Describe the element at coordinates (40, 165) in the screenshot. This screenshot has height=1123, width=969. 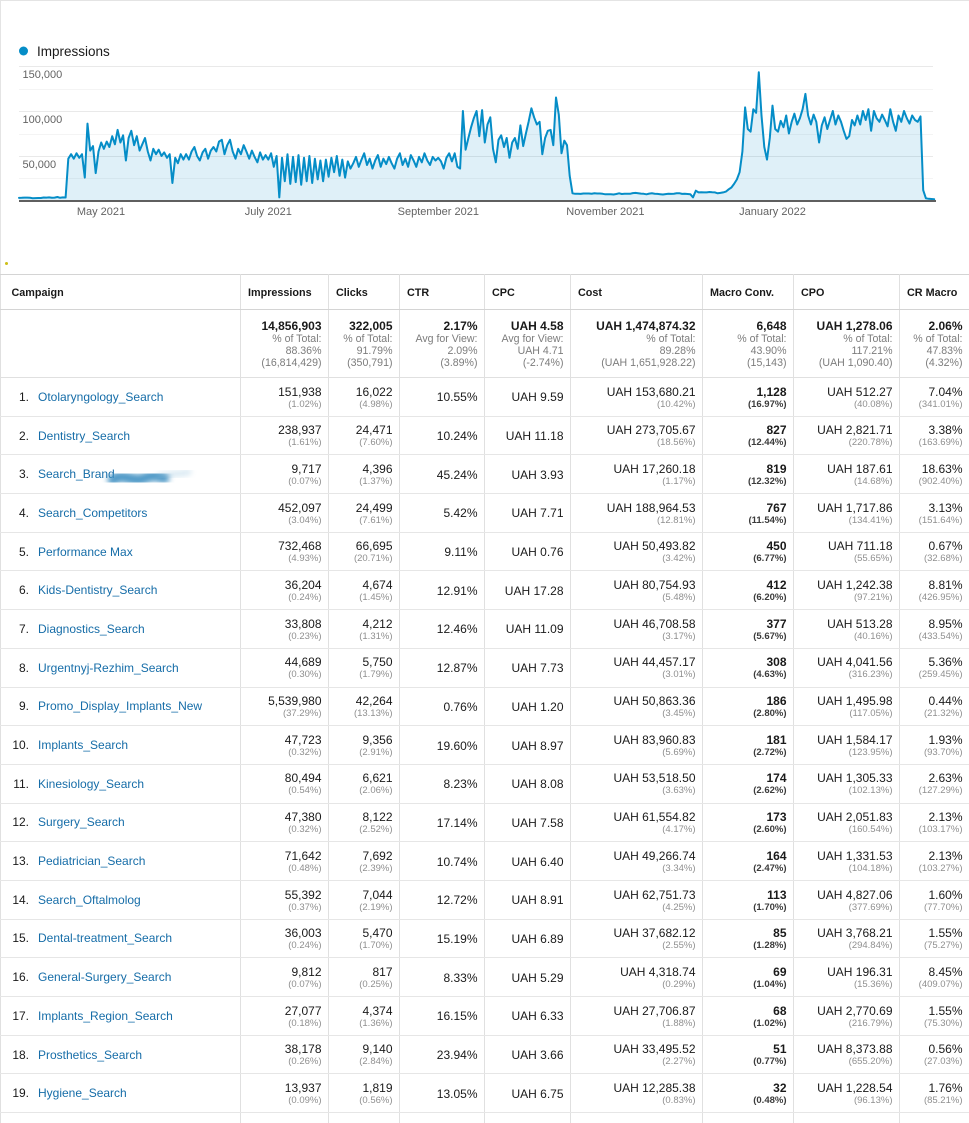
I see `svg-text: 50,000` at that location.